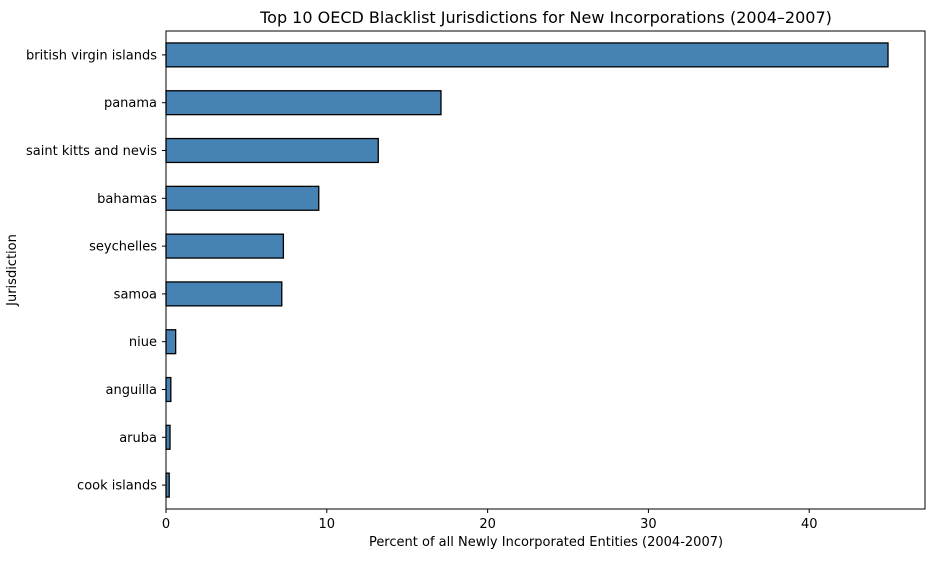 This screenshot has height=567, width=932. What do you see at coordinates (143, 342) in the screenshot?
I see `y-tick-label: niue` at bounding box center [143, 342].